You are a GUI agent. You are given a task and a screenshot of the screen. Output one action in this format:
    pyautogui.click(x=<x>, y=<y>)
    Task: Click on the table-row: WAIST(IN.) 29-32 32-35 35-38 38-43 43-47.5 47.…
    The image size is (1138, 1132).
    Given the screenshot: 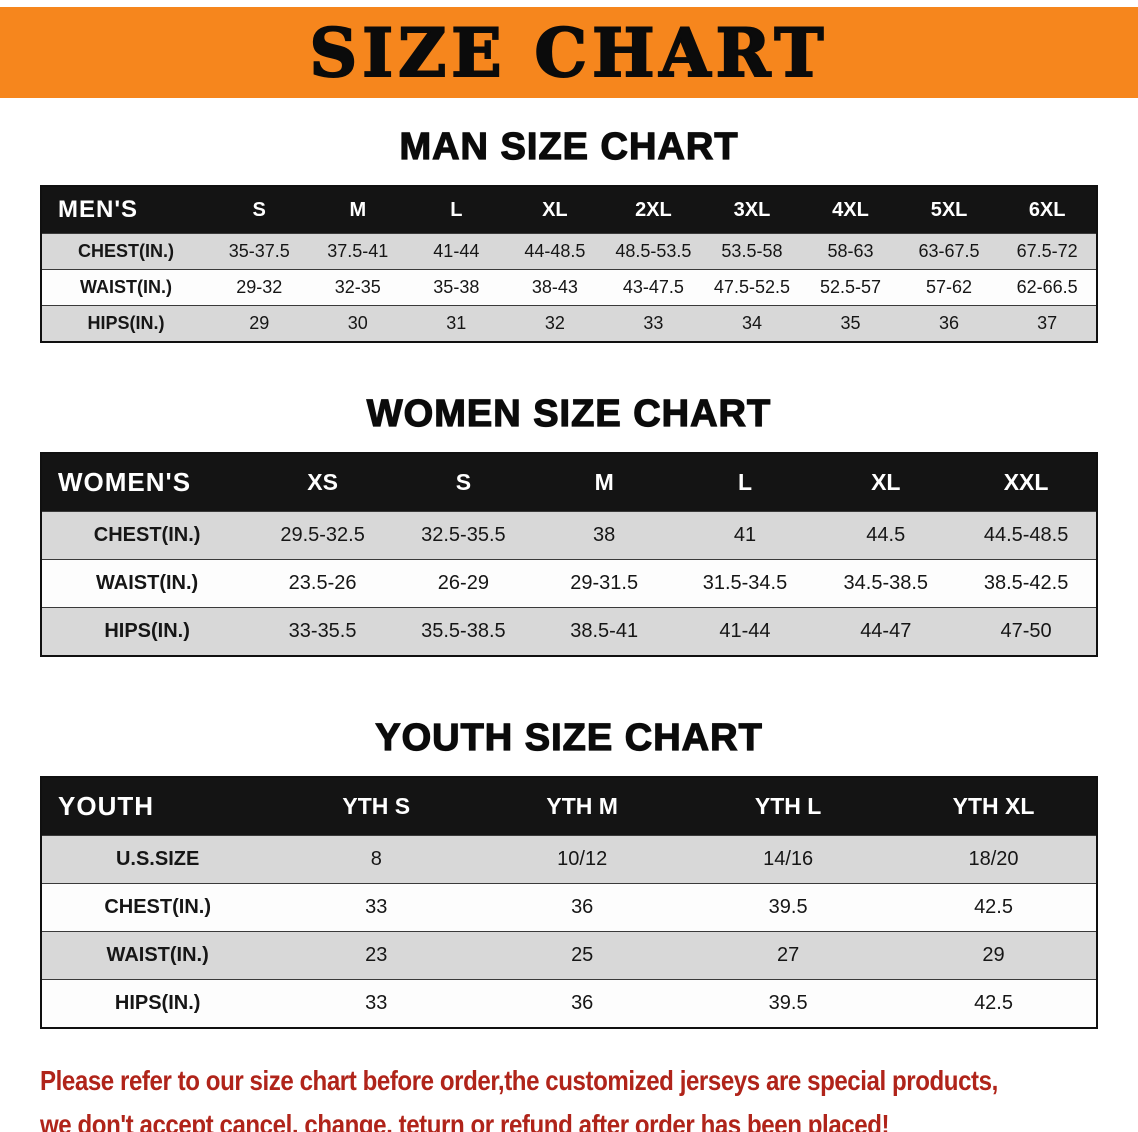 What is the action you would take?
    pyautogui.click(x=569, y=287)
    